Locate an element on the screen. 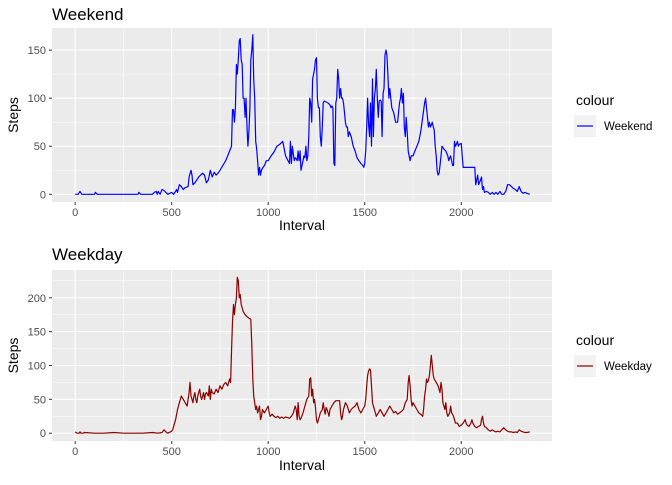  chart-title: Weekday is located at coordinates (87, 254).